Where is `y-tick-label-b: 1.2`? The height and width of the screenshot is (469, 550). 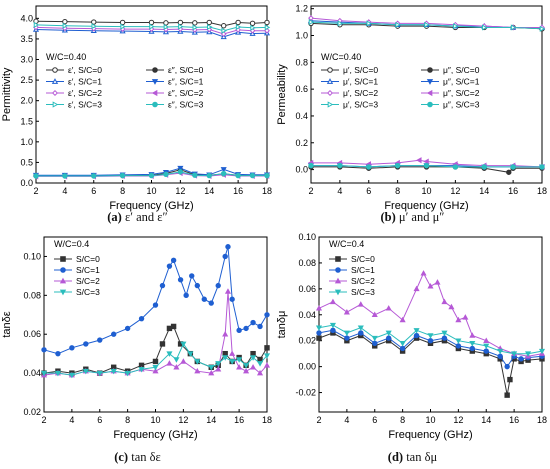 y-tick-label-b: 1.2 is located at coordinates (301, 9).